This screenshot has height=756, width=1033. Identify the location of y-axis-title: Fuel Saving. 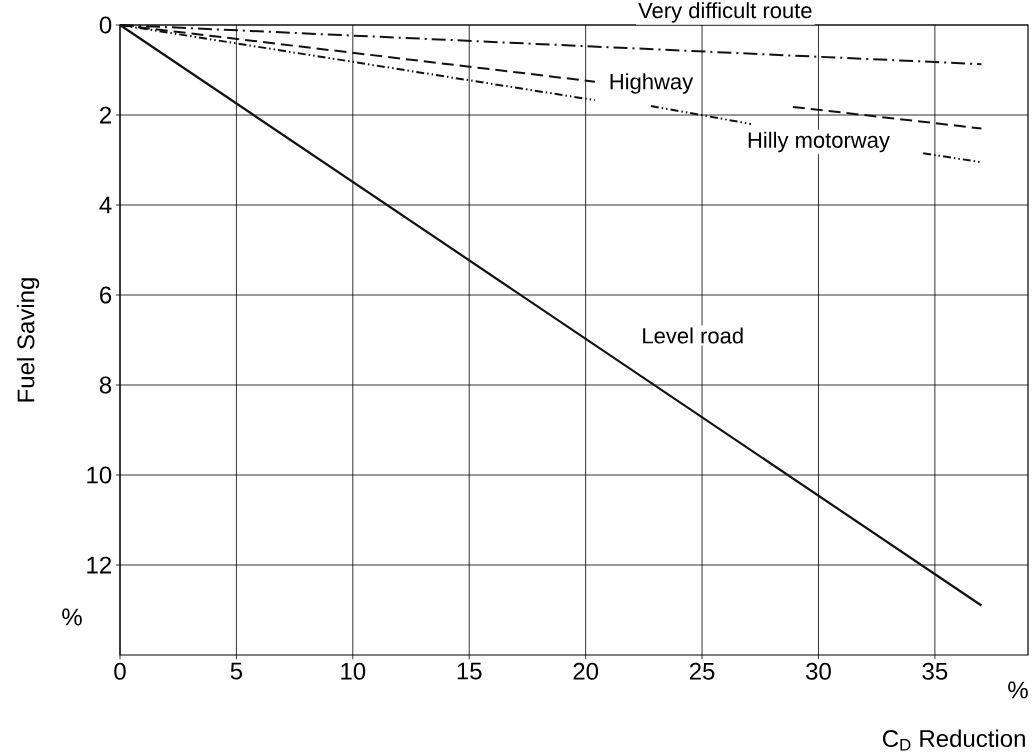
(28, 340).